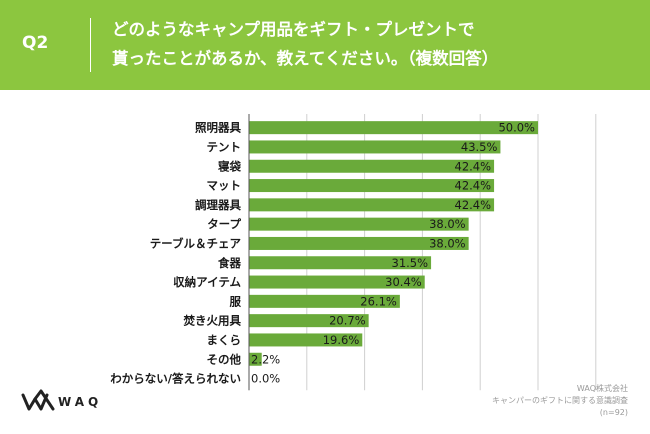  Describe the element at coordinates (265, 379) in the screenshot. I see `data-label: 0.0%` at that location.